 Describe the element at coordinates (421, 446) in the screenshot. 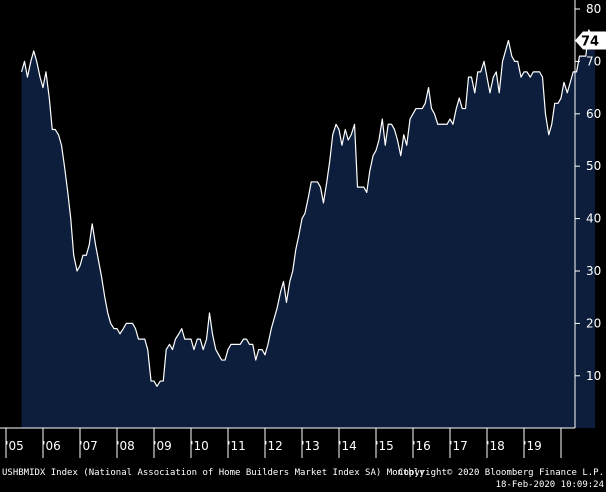

I see `x-tick-label: '16` at that location.